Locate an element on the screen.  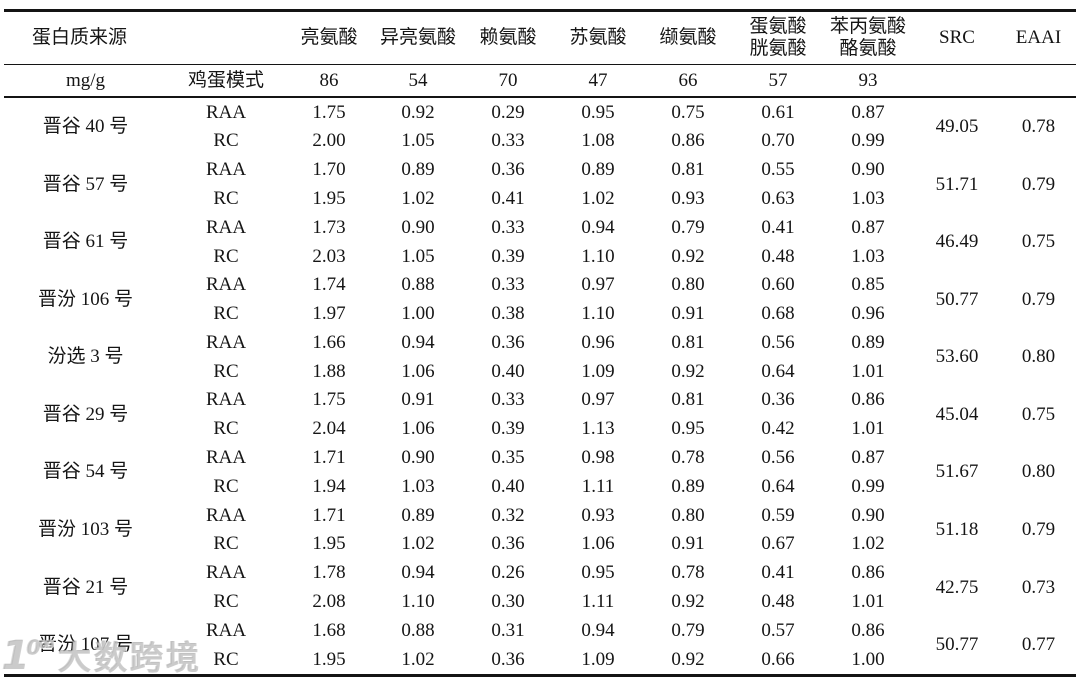
egg-eaai-empty is located at coordinates (1038, 81).